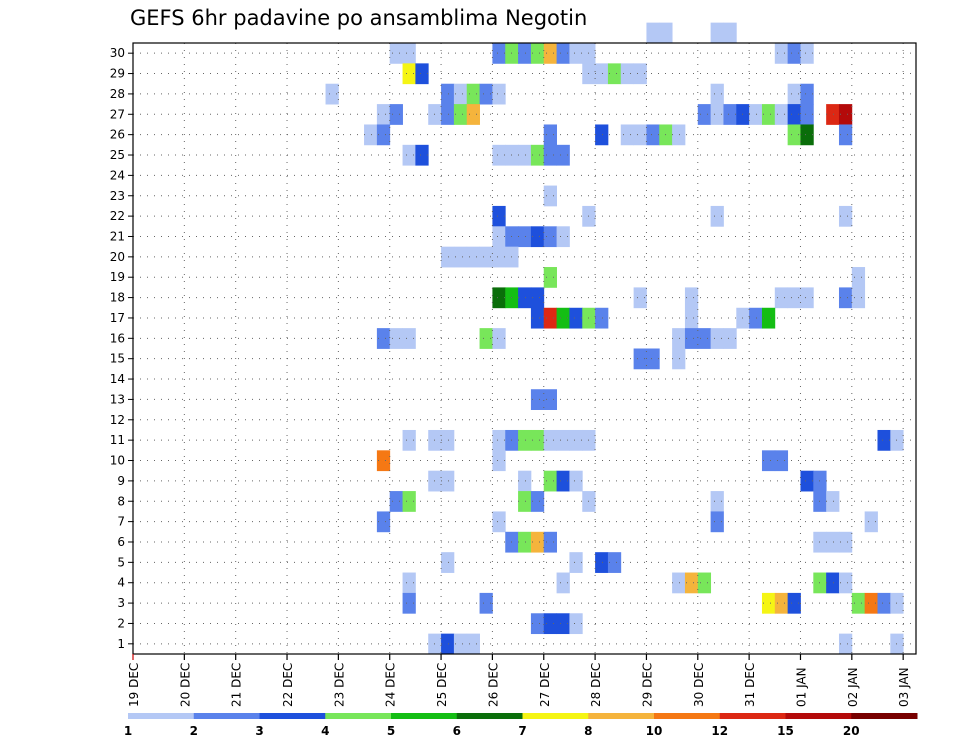 This screenshot has width=960, height=742. What do you see at coordinates (493, 685) in the screenshot?
I see `x-tick-label: 26 DEC` at bounding box center [493, 685].